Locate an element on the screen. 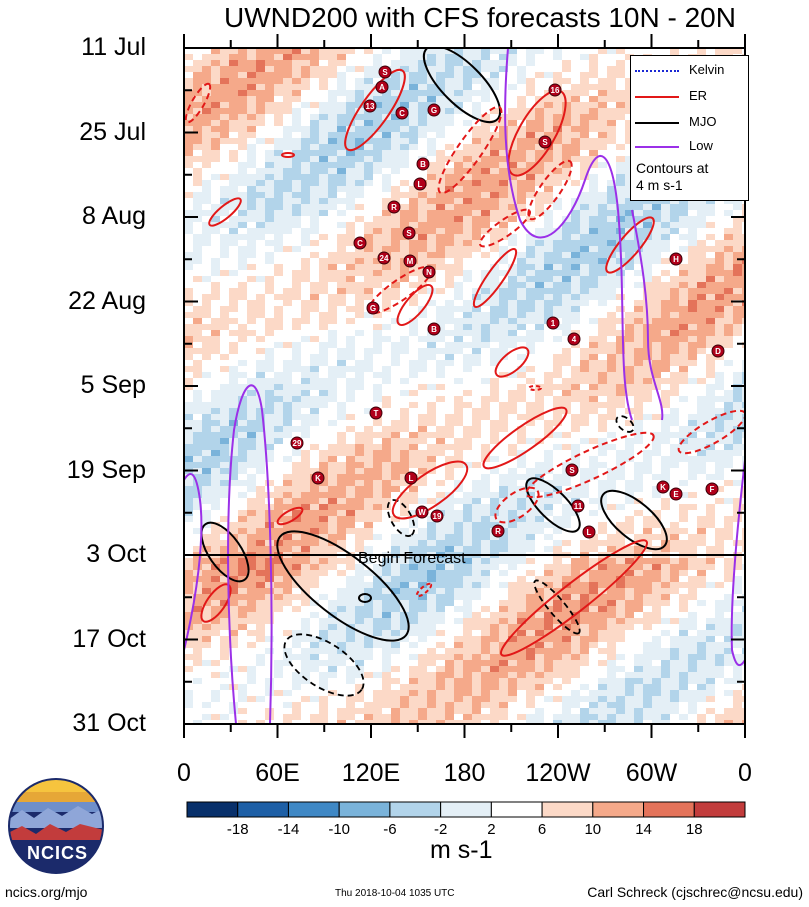  colorbar-label: -10 is located at coordinates (339, 829).